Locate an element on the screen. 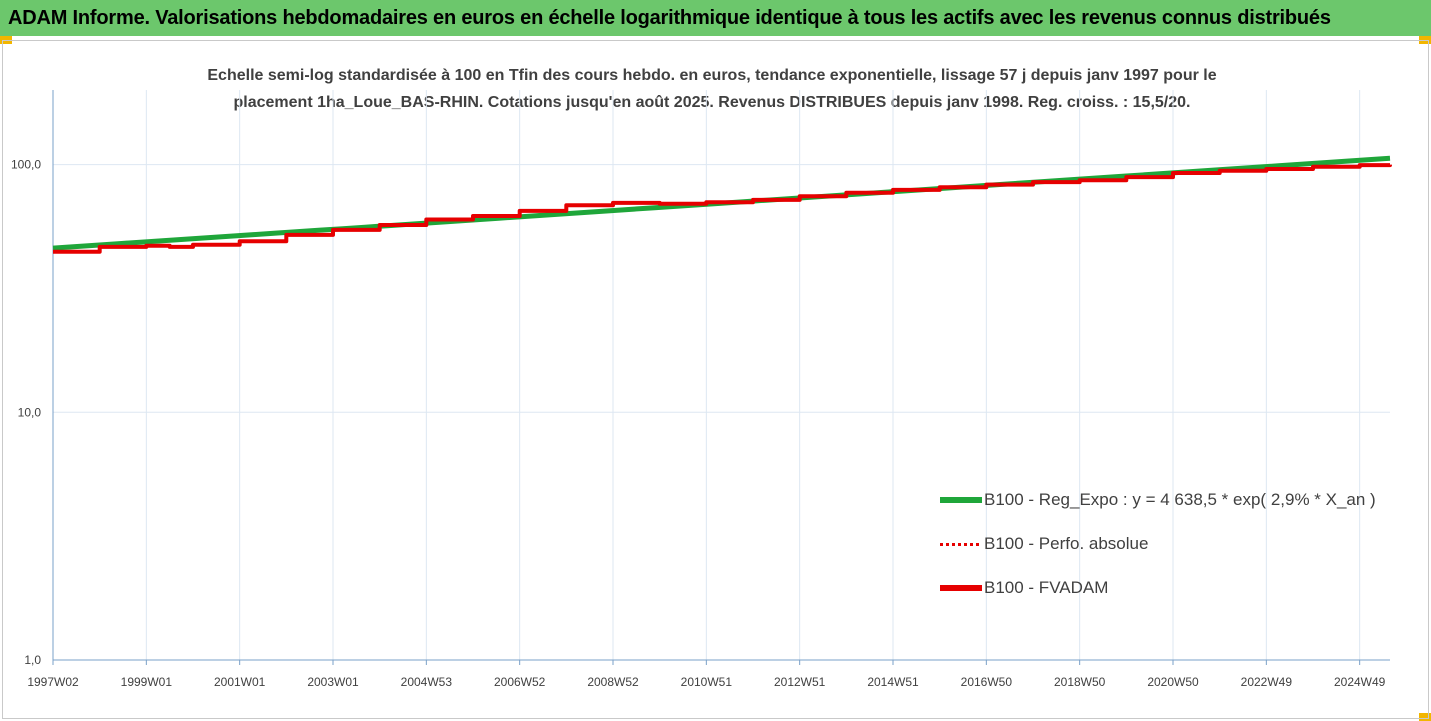 The height and width of the screenshot is (721, 1431). x-tick-label: 2006W52 is located at coordinates (520, 682).